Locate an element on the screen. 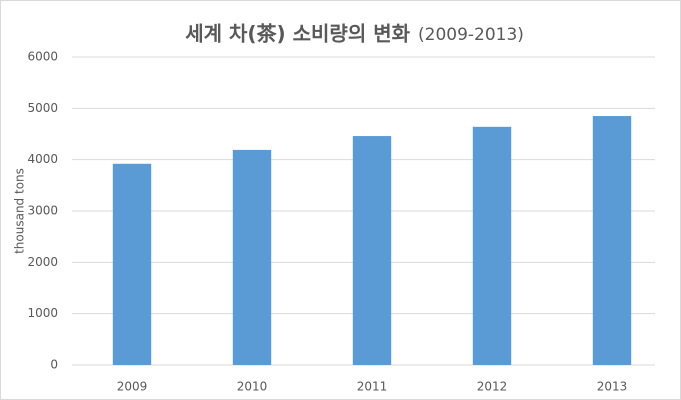 The image size is (681, 400). y-tick-label: 6000 is located at coordinates (42, 57).